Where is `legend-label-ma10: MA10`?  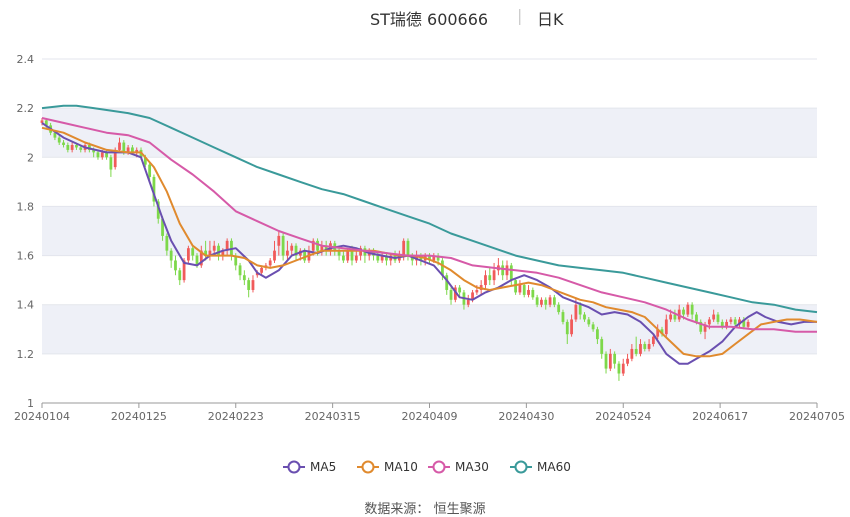 legend-label-ma10: MA10 is located at coordinates (401, 467).